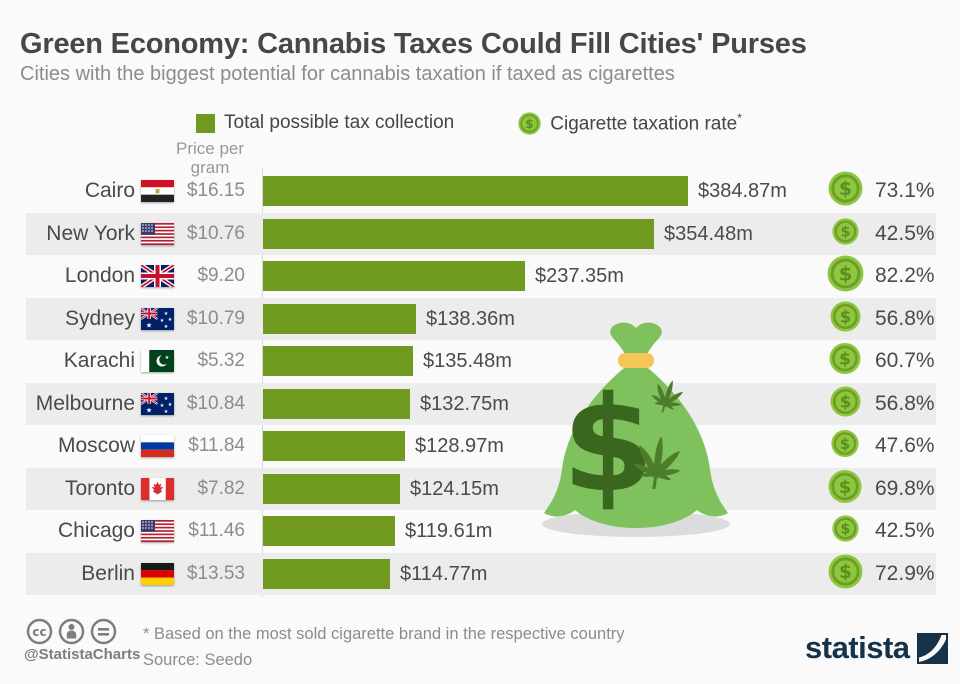  What do you see at coordinates (210, 158) in the screenshot?
I see `price-per-gram-header: Price per gram` at bounding box center [210, 158].